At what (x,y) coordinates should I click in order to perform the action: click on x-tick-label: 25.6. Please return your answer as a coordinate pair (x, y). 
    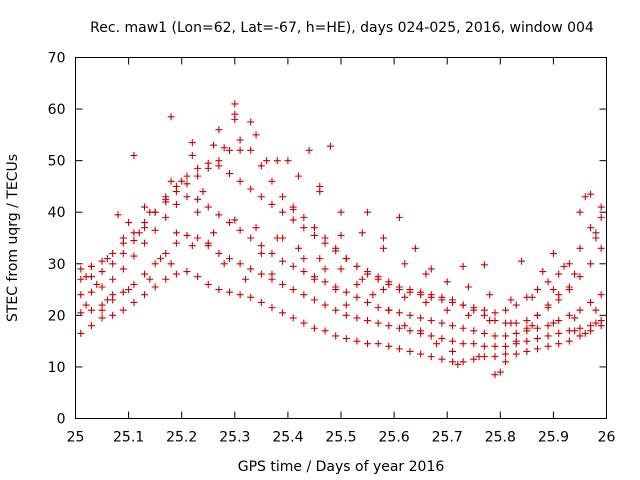
    Looking at the image, I should click on (394, 438).